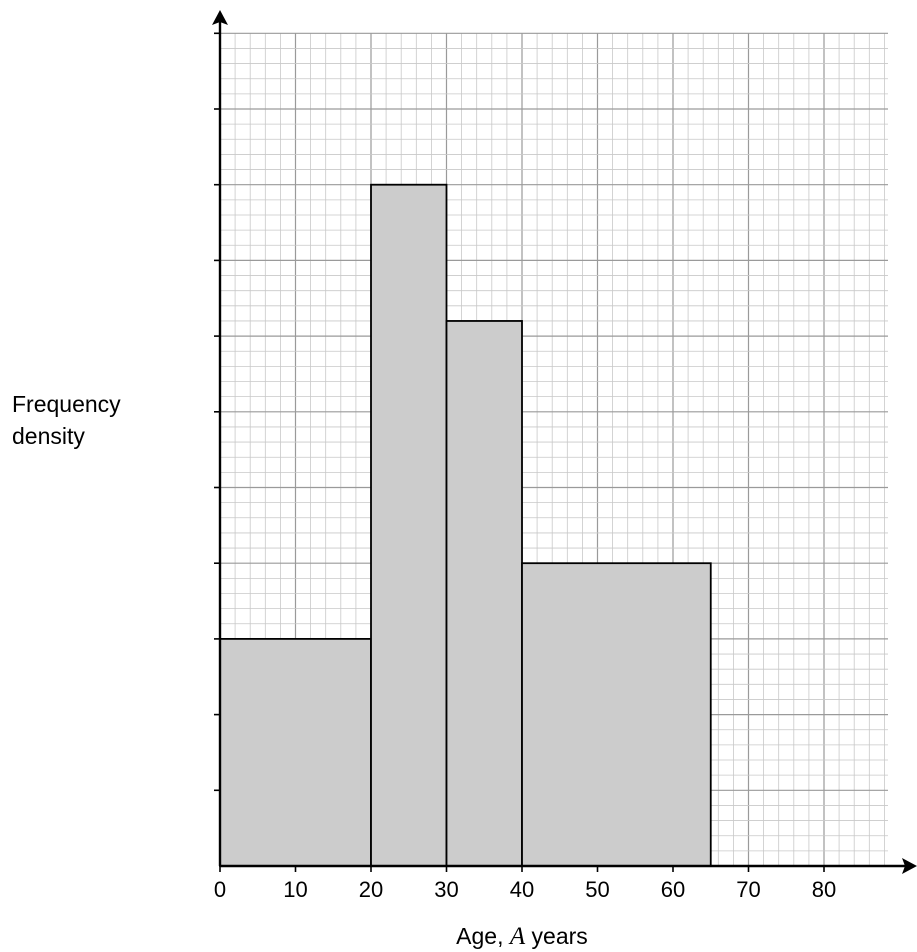  Describe the element at coordinates (673, 889) in the screenshot. I see `x-tick-label: 60` at that location.